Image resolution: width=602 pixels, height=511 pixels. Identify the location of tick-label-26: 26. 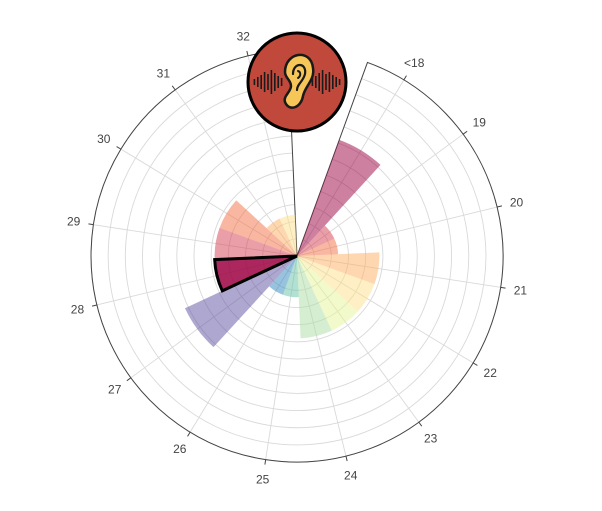
(180, 449).